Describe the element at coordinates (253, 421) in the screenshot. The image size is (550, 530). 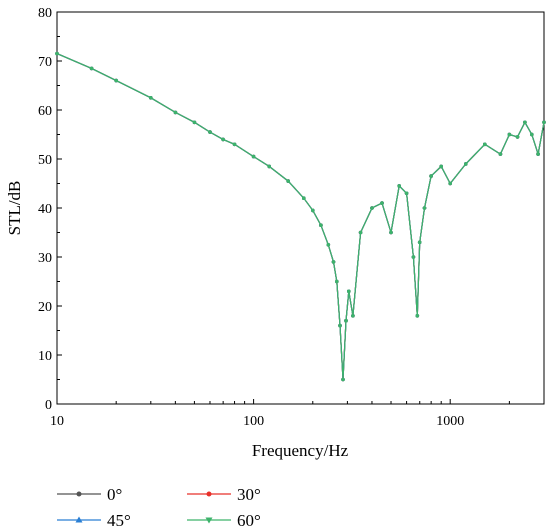
I see `x-tick-label: 100` at that location.